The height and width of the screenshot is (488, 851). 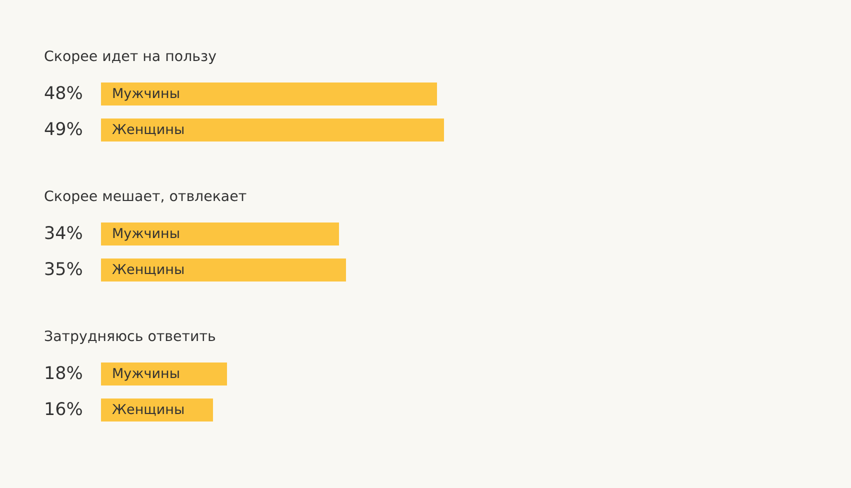 I want to click on y-tick-label: Затрудняюсь ответить, so click(x=130, y=337).